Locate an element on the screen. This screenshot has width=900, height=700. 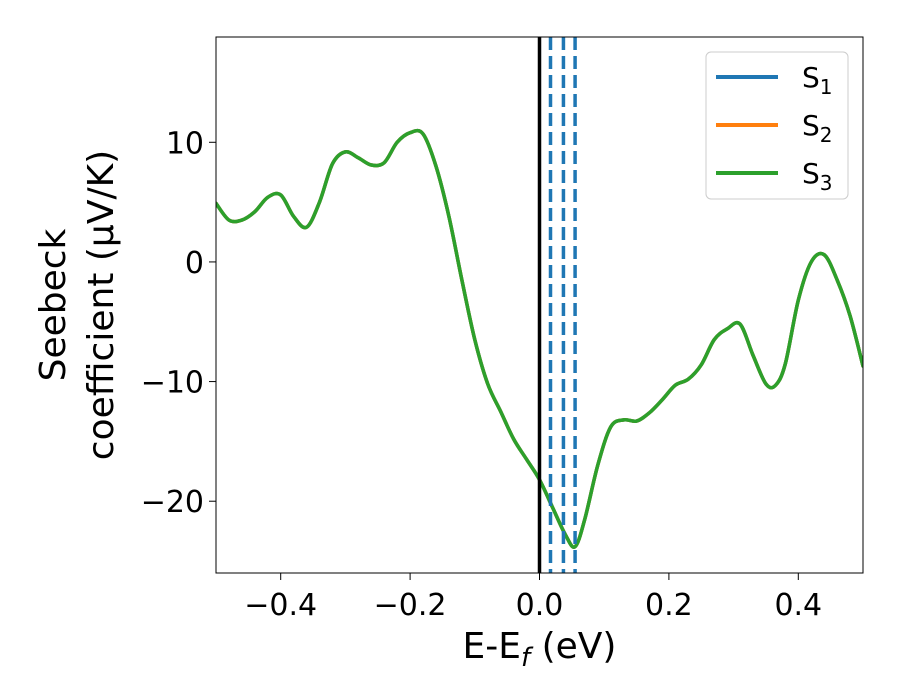
legend-label-sub: 2 is located at coordinates (826, 135).